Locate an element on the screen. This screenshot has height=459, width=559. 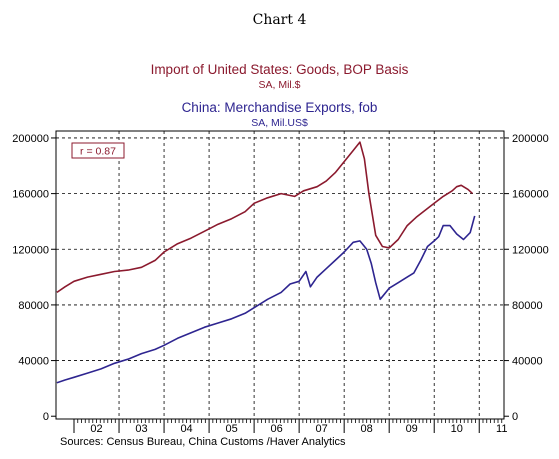
correlation-box is located at coordinates (98, 150).